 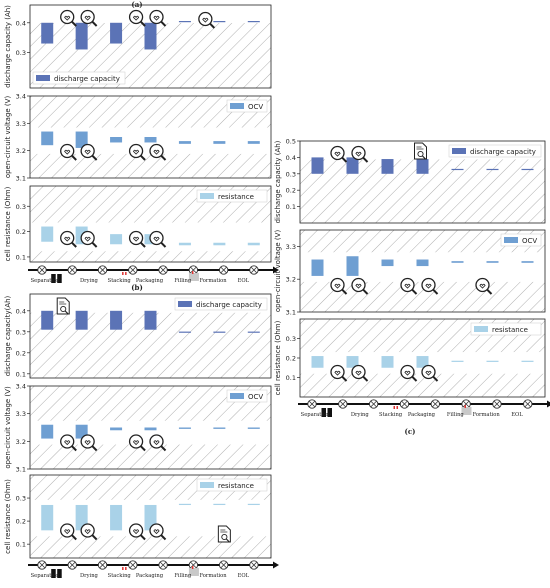 What do you see at coordinates (138, 138) in the screenshot?
I see `subplot-ocv: 3.1 3.2 3.3 3.4 open-circuit voltage (V) OCV` at bounding box center [138, 138].